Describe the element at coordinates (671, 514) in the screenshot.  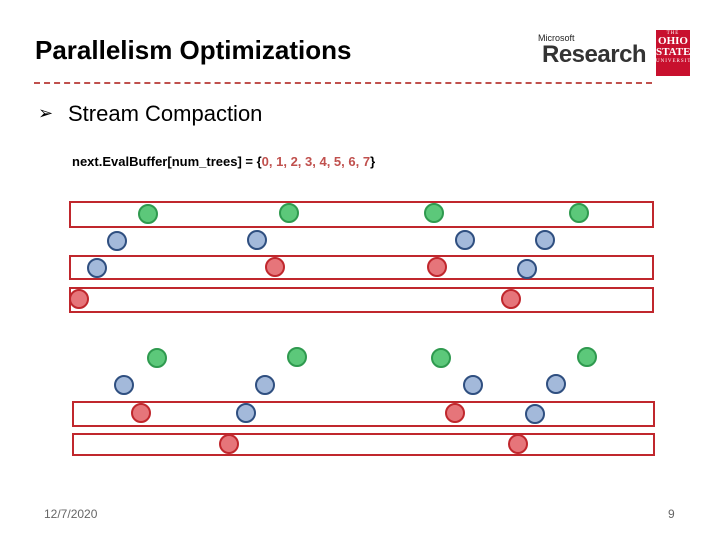
I see `slide-page-number: 9` at that location.